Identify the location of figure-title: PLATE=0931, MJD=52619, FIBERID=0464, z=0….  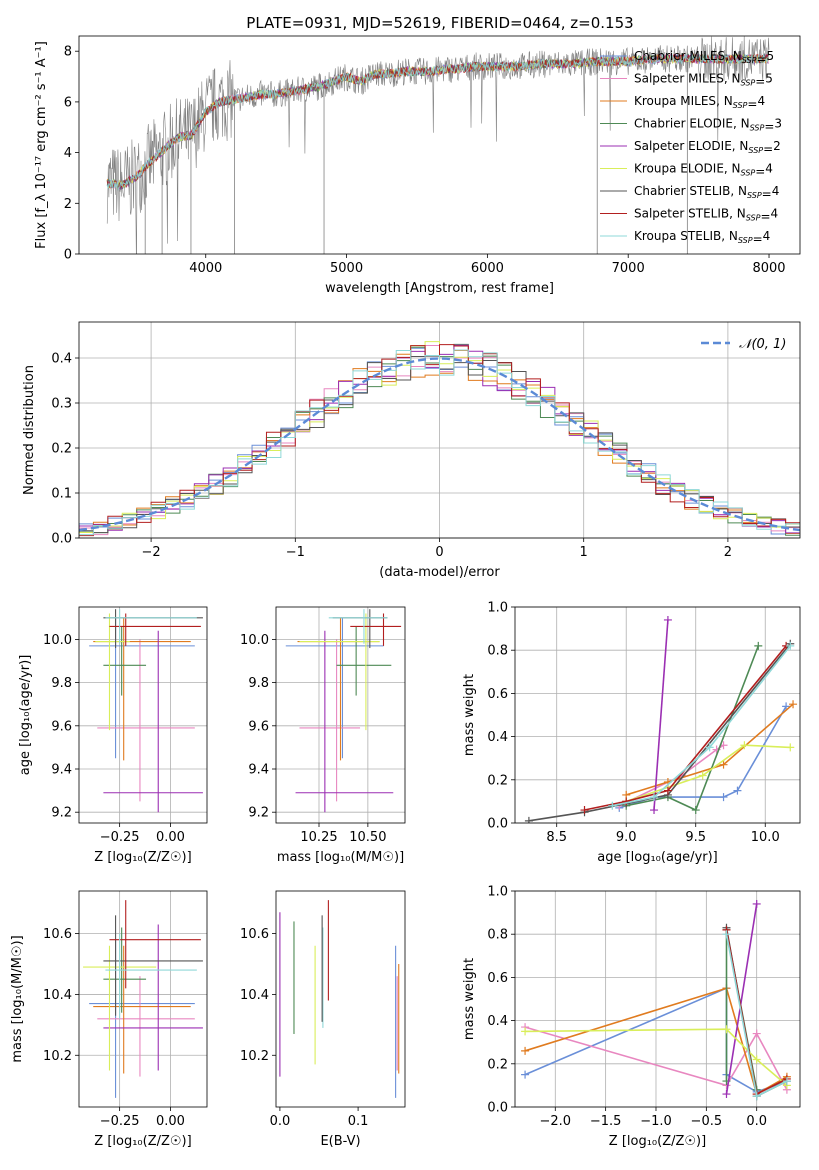
(439, 23).